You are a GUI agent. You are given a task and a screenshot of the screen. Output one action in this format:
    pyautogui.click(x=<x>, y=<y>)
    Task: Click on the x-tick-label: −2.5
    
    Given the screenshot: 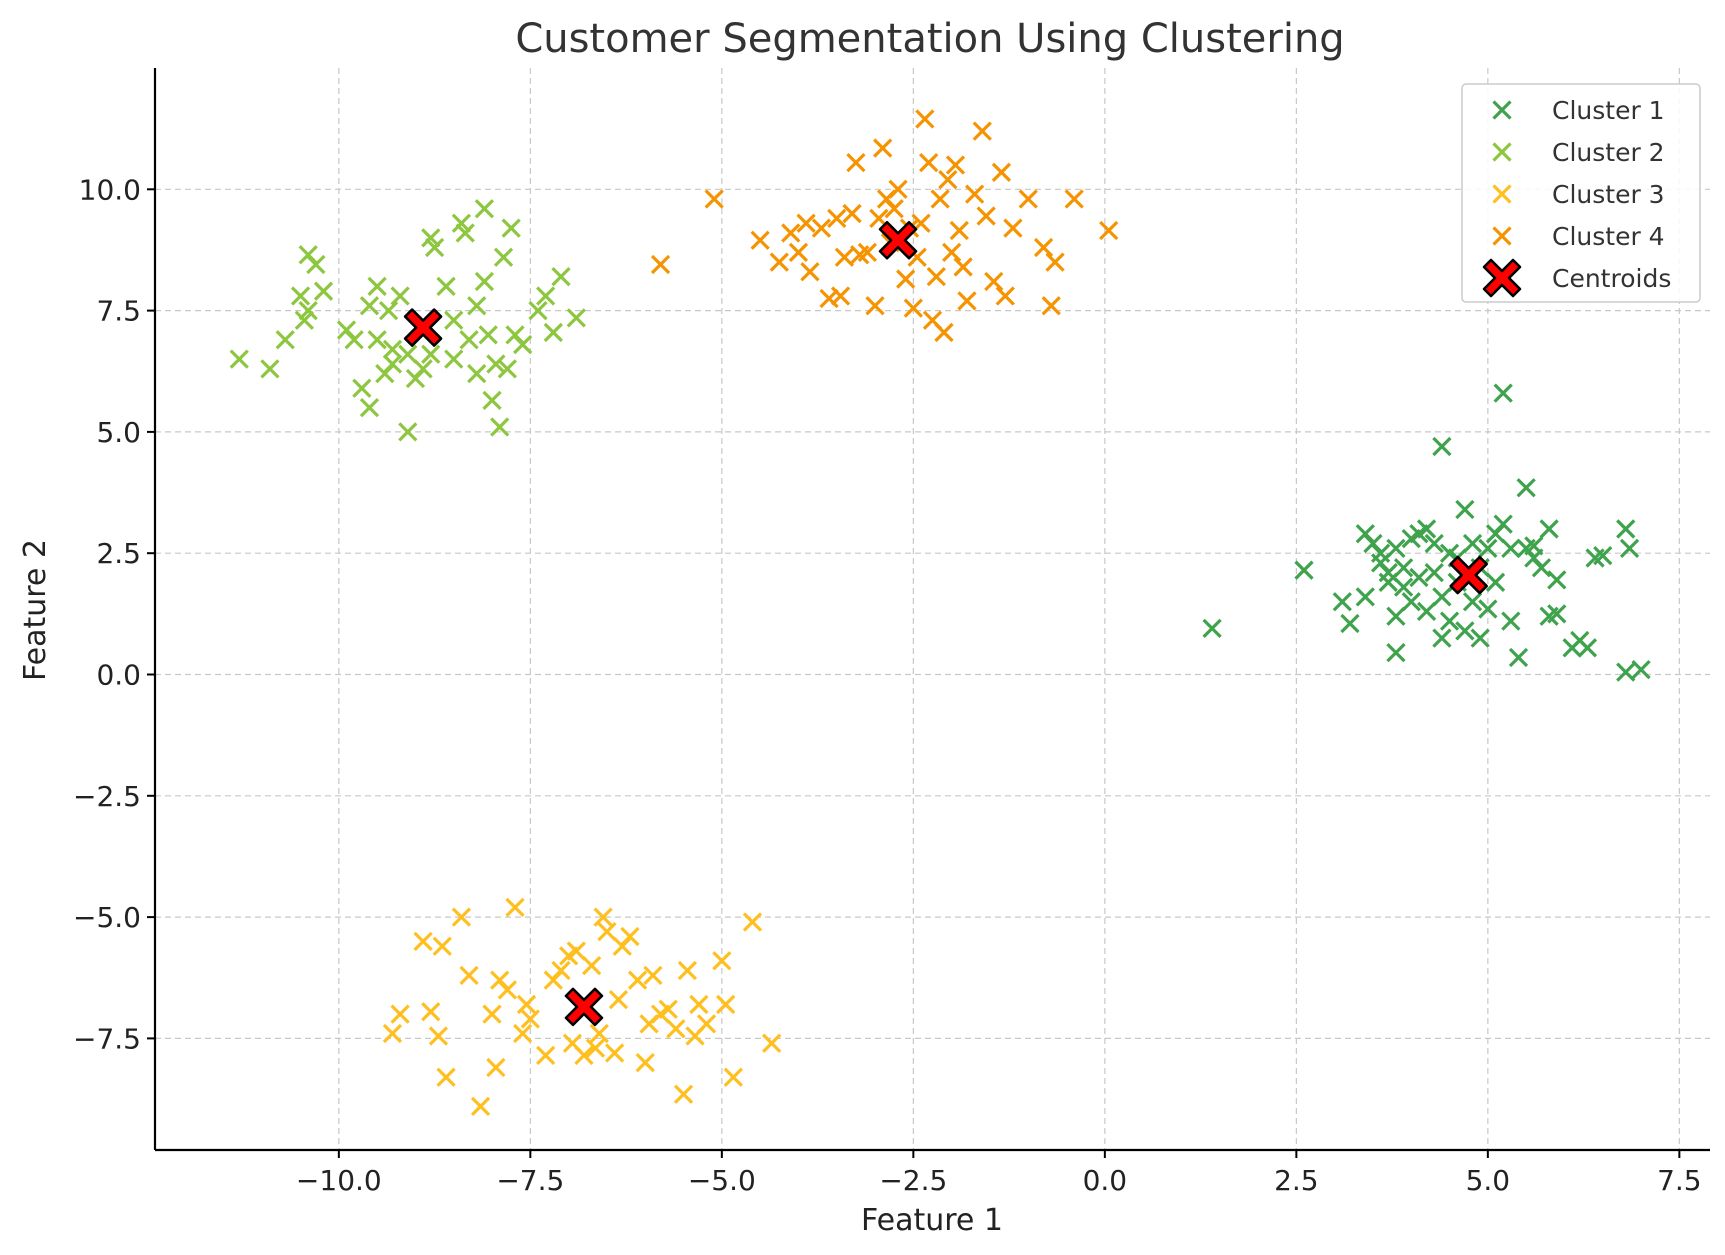 What is the action you would take?
    pyautogui.click(x=913, y=1180)
    